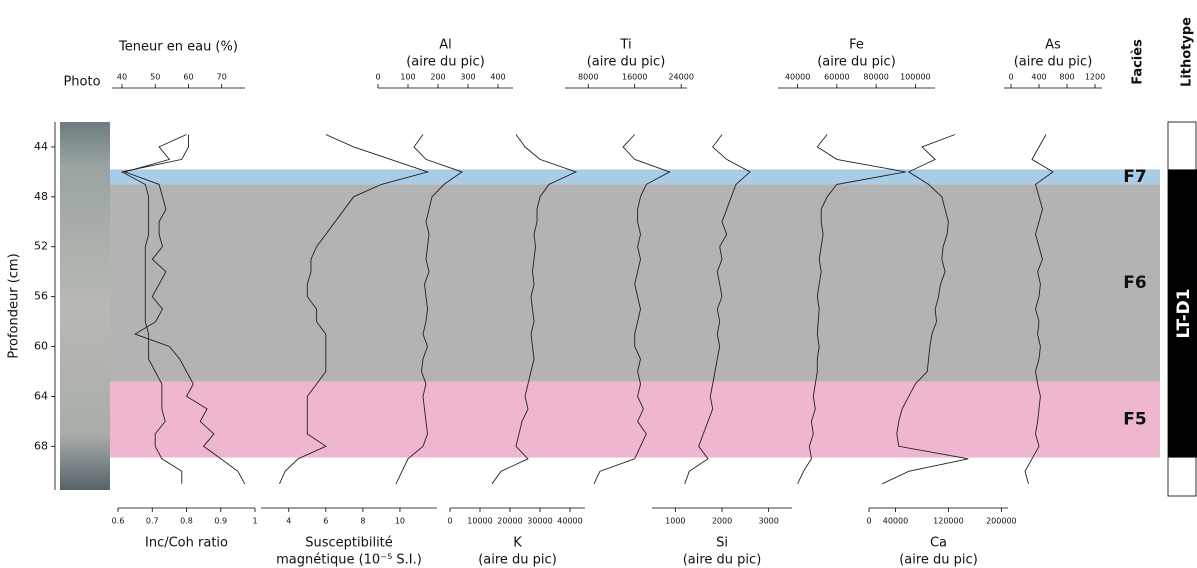 The image size is (1197, 568). Describe the element at coordinates (856, 45) in the screenshot. I see `axis-title: Fe` at that location.